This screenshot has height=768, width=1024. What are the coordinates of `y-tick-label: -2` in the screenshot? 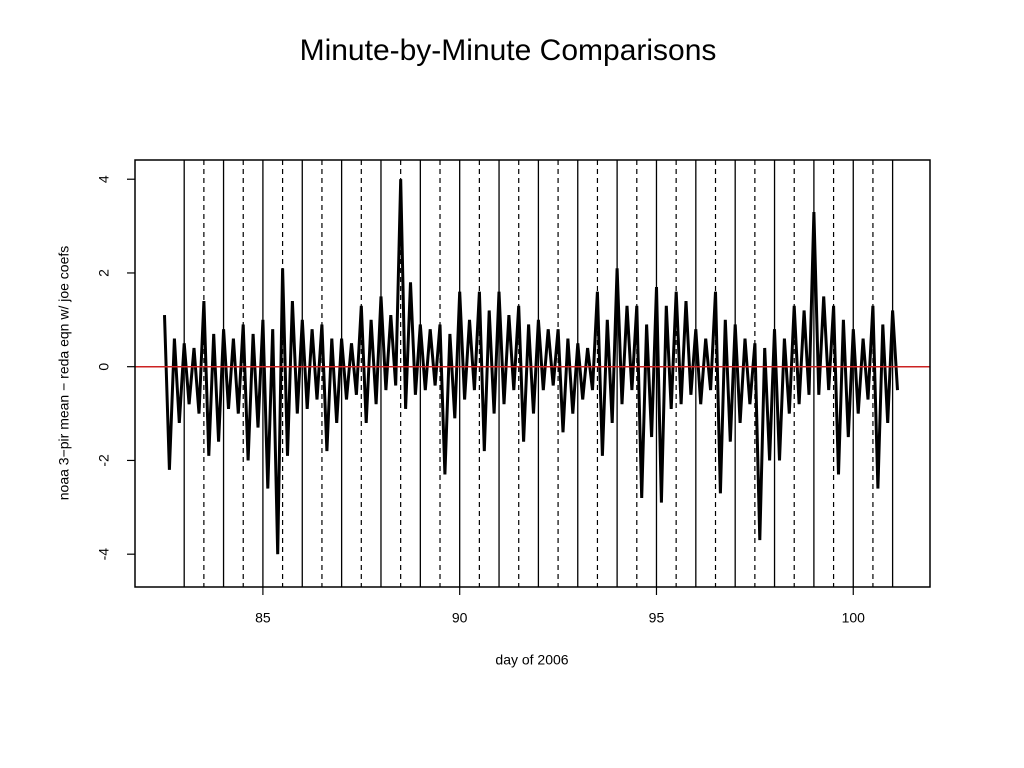 It's located at (104, 460).